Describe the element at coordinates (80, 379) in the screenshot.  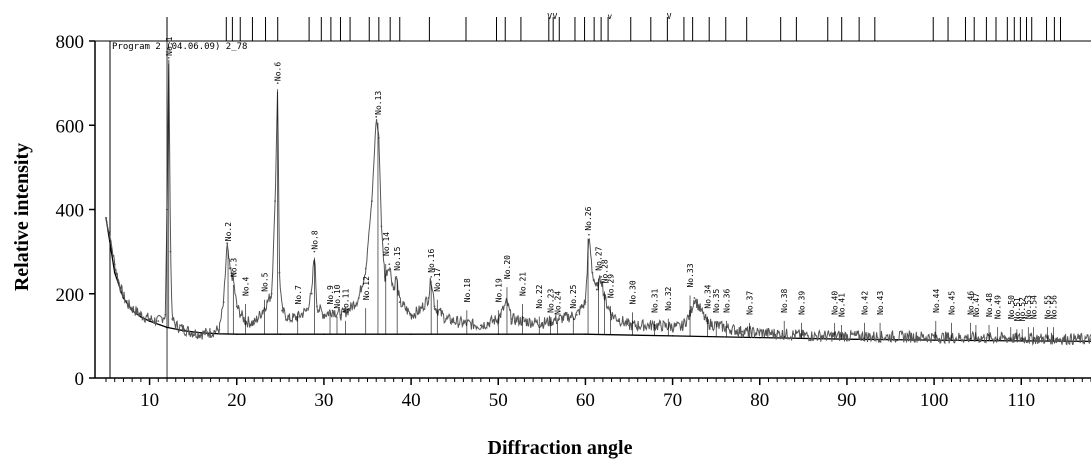
I see `y-tick-label: 0` at that location.